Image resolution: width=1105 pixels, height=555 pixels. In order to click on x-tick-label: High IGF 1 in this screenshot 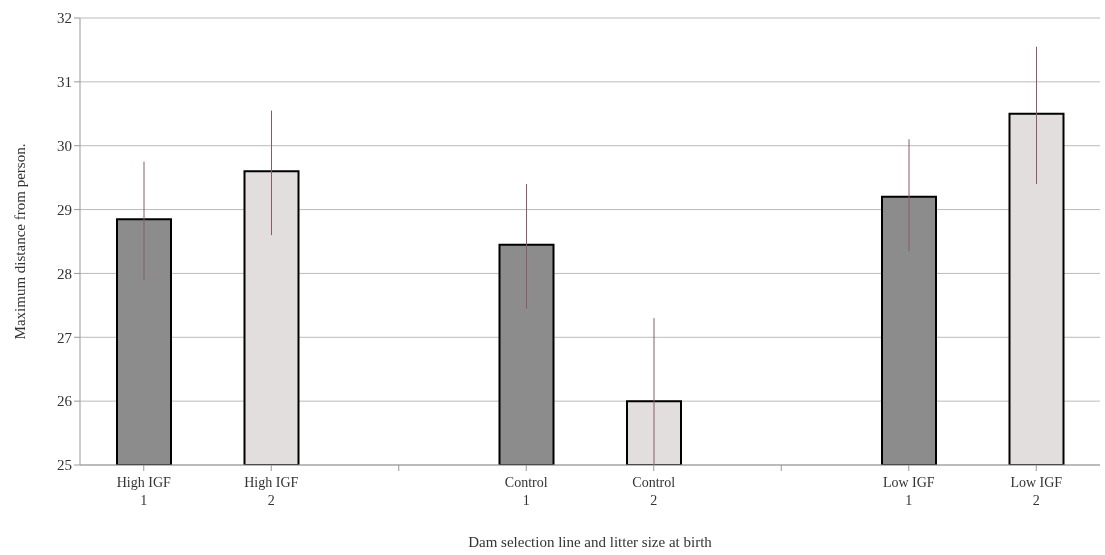, I will do `click(143, 491)`.